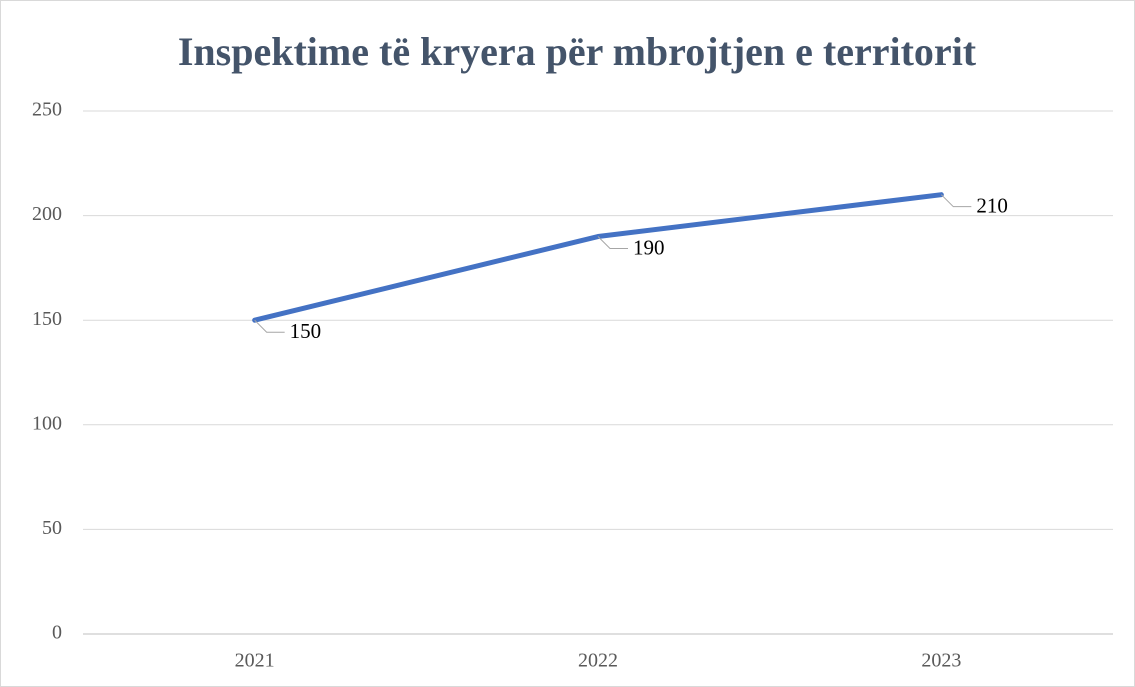 The width and height of the screenshot is (1135, 687). What do you see at coordinates (47, 214) in the screenshot?
I see `y-tick-label: 200` at bounding box center [47, 214].